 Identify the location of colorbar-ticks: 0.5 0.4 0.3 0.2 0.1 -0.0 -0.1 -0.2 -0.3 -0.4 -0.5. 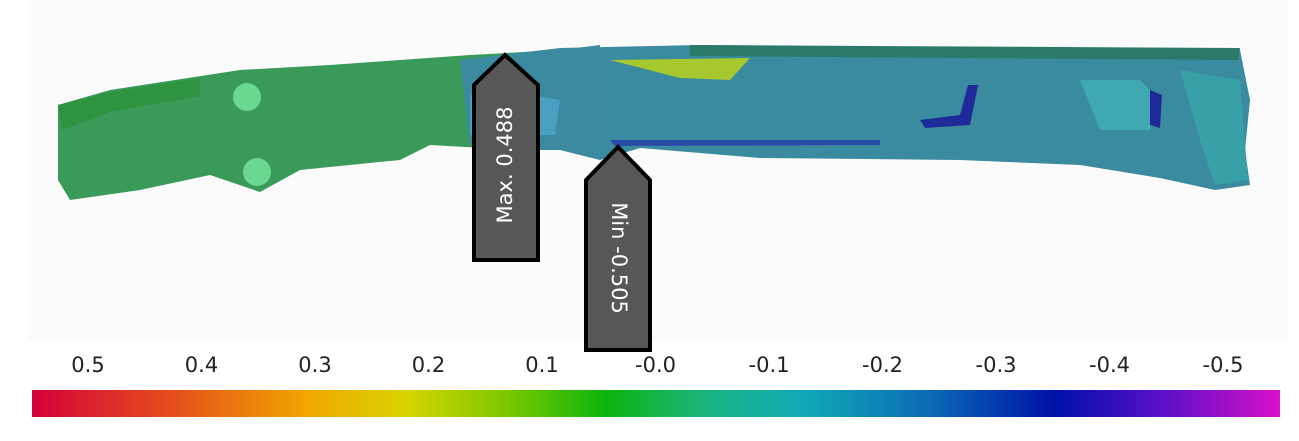
(657, 365).